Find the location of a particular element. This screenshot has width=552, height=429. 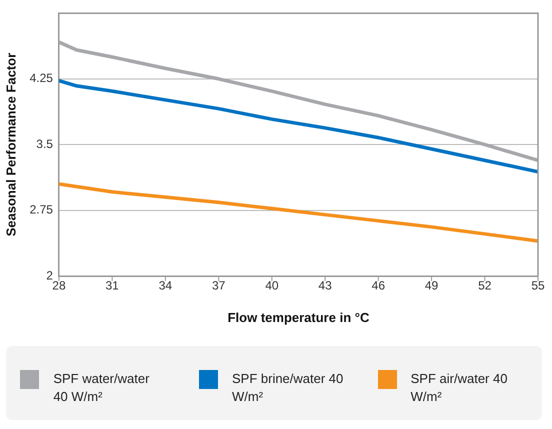

y-tick-label: 2 is located at coordinates (50, 275).